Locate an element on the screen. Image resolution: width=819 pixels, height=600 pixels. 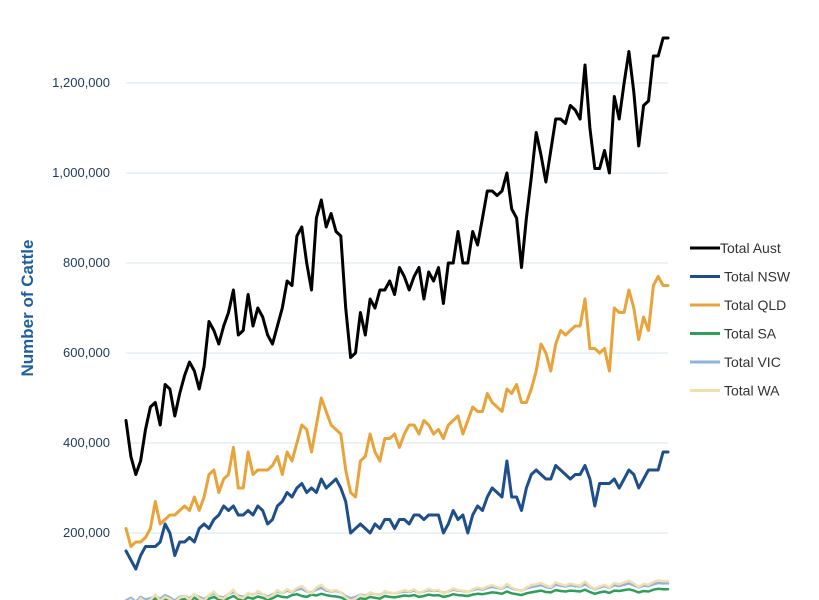
legend-label: Total QLD is located at coordinates (755, 305).